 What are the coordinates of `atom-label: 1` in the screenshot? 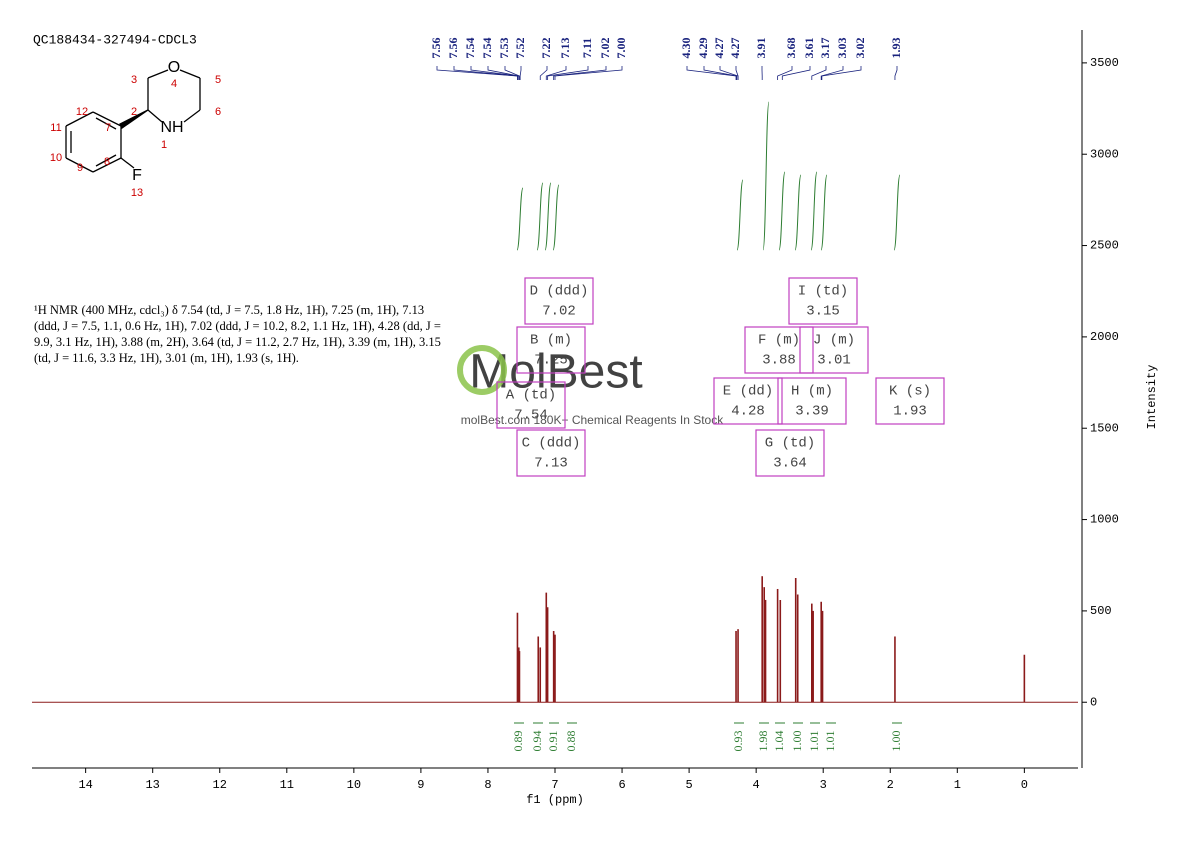 It's located at (164, 145).